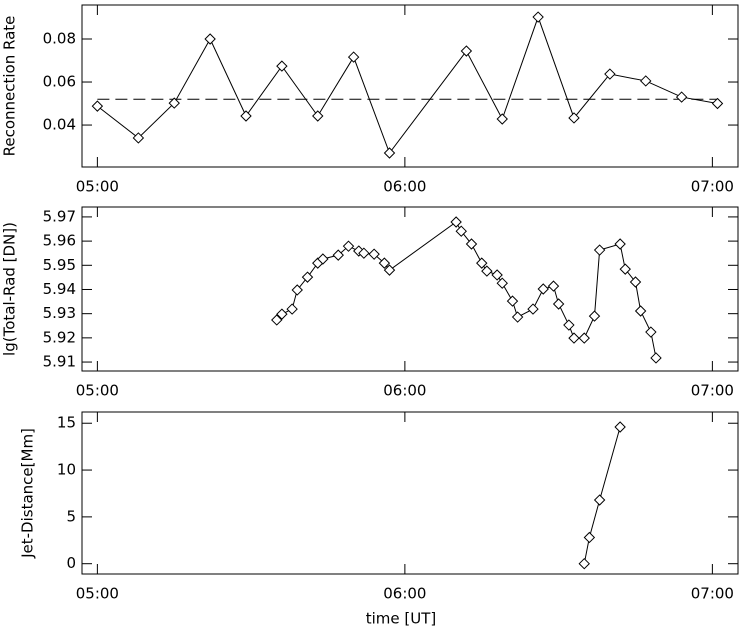 Image resolution: width=750 pixels, height=628 pixels. I want to click on y-axis-label: Jet-Distance[Mm], so click(28, 493).